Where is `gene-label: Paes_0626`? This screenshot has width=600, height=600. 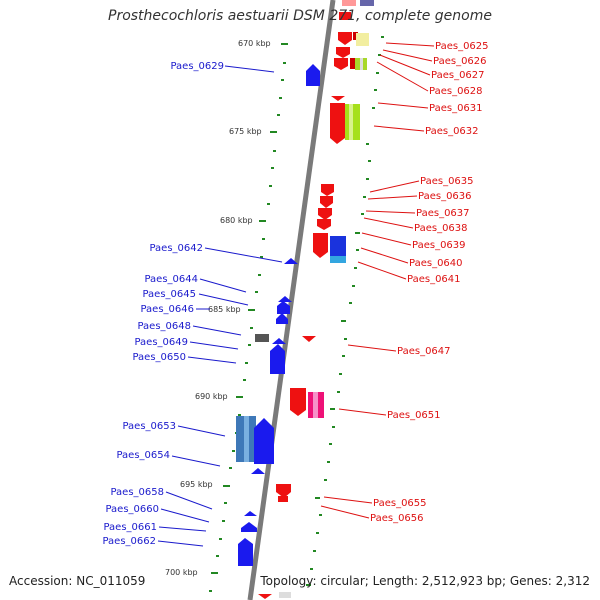
gene-label: Paes_0626 is located at coordinates (460, 61).